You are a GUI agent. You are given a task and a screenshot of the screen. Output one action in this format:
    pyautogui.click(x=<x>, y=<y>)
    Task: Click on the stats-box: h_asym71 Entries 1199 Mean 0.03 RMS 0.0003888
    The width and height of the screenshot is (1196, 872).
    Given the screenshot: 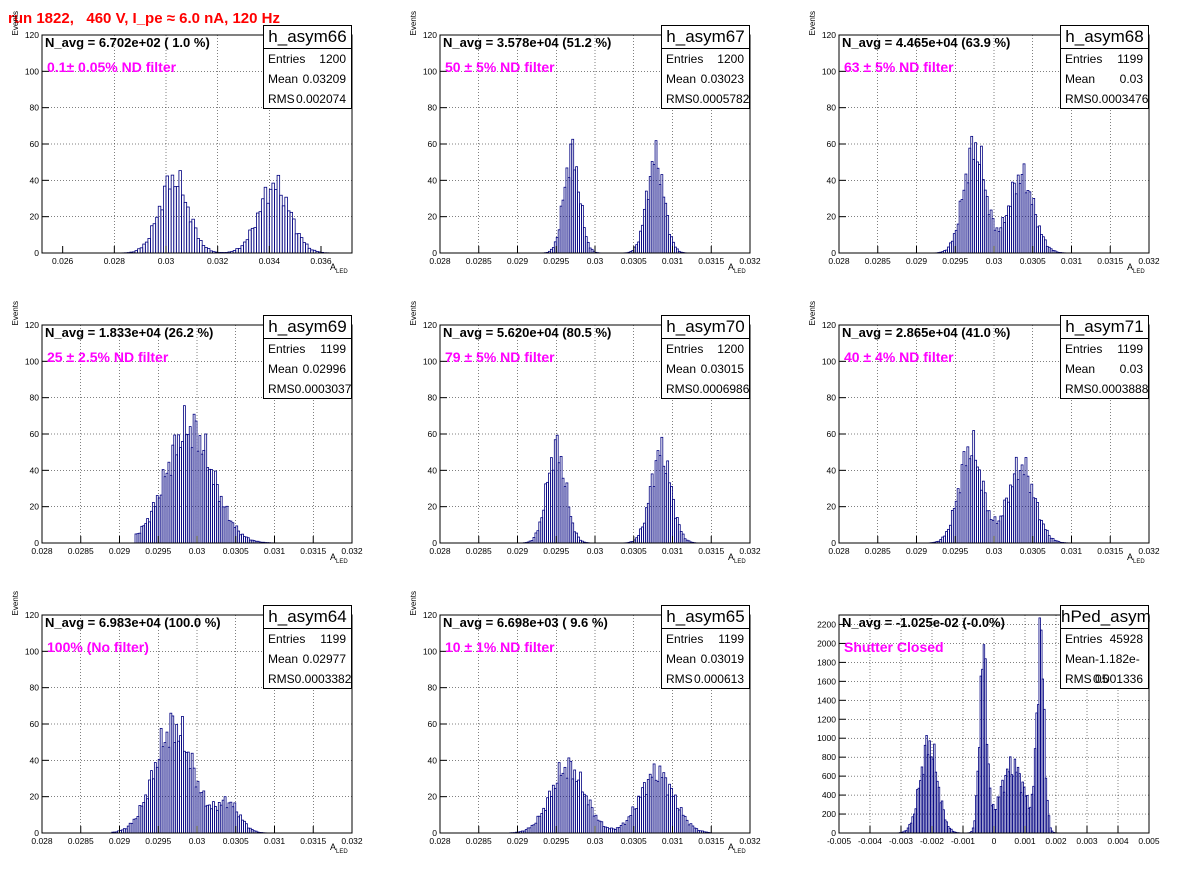 What is the action you would take?
    pyautogui.click(x=1104, y=357)
    